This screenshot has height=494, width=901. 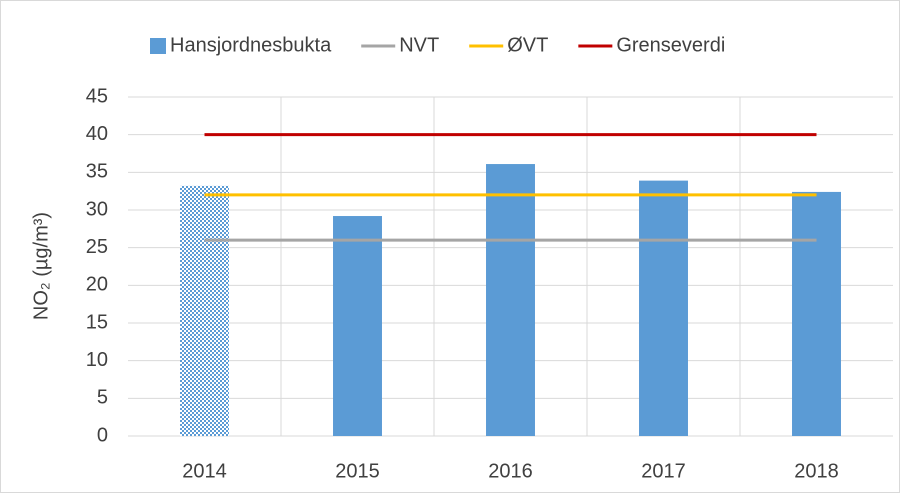 I want to click on legend-label: Grenseverdi, so click(x=670, y=45).